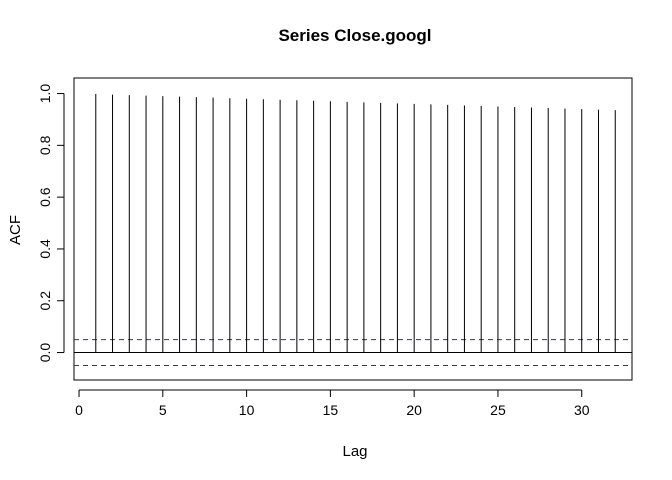  Describe the element at coordinates (414, 410) in the screenshot. I see `x-tick-label: 20` at that location.